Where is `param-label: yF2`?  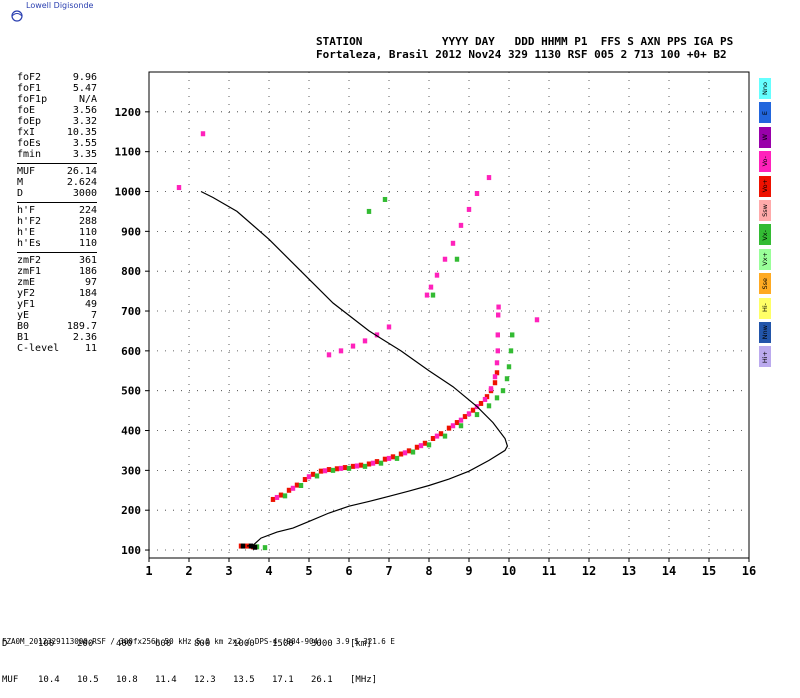
param-label: yF2 is located at coordinates (26, 293).